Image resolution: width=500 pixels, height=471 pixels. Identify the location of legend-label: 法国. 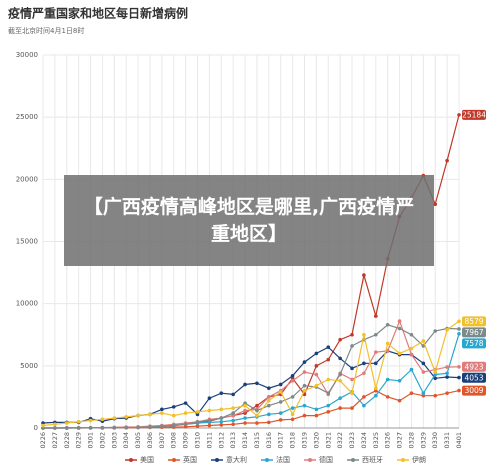
(283, 459).